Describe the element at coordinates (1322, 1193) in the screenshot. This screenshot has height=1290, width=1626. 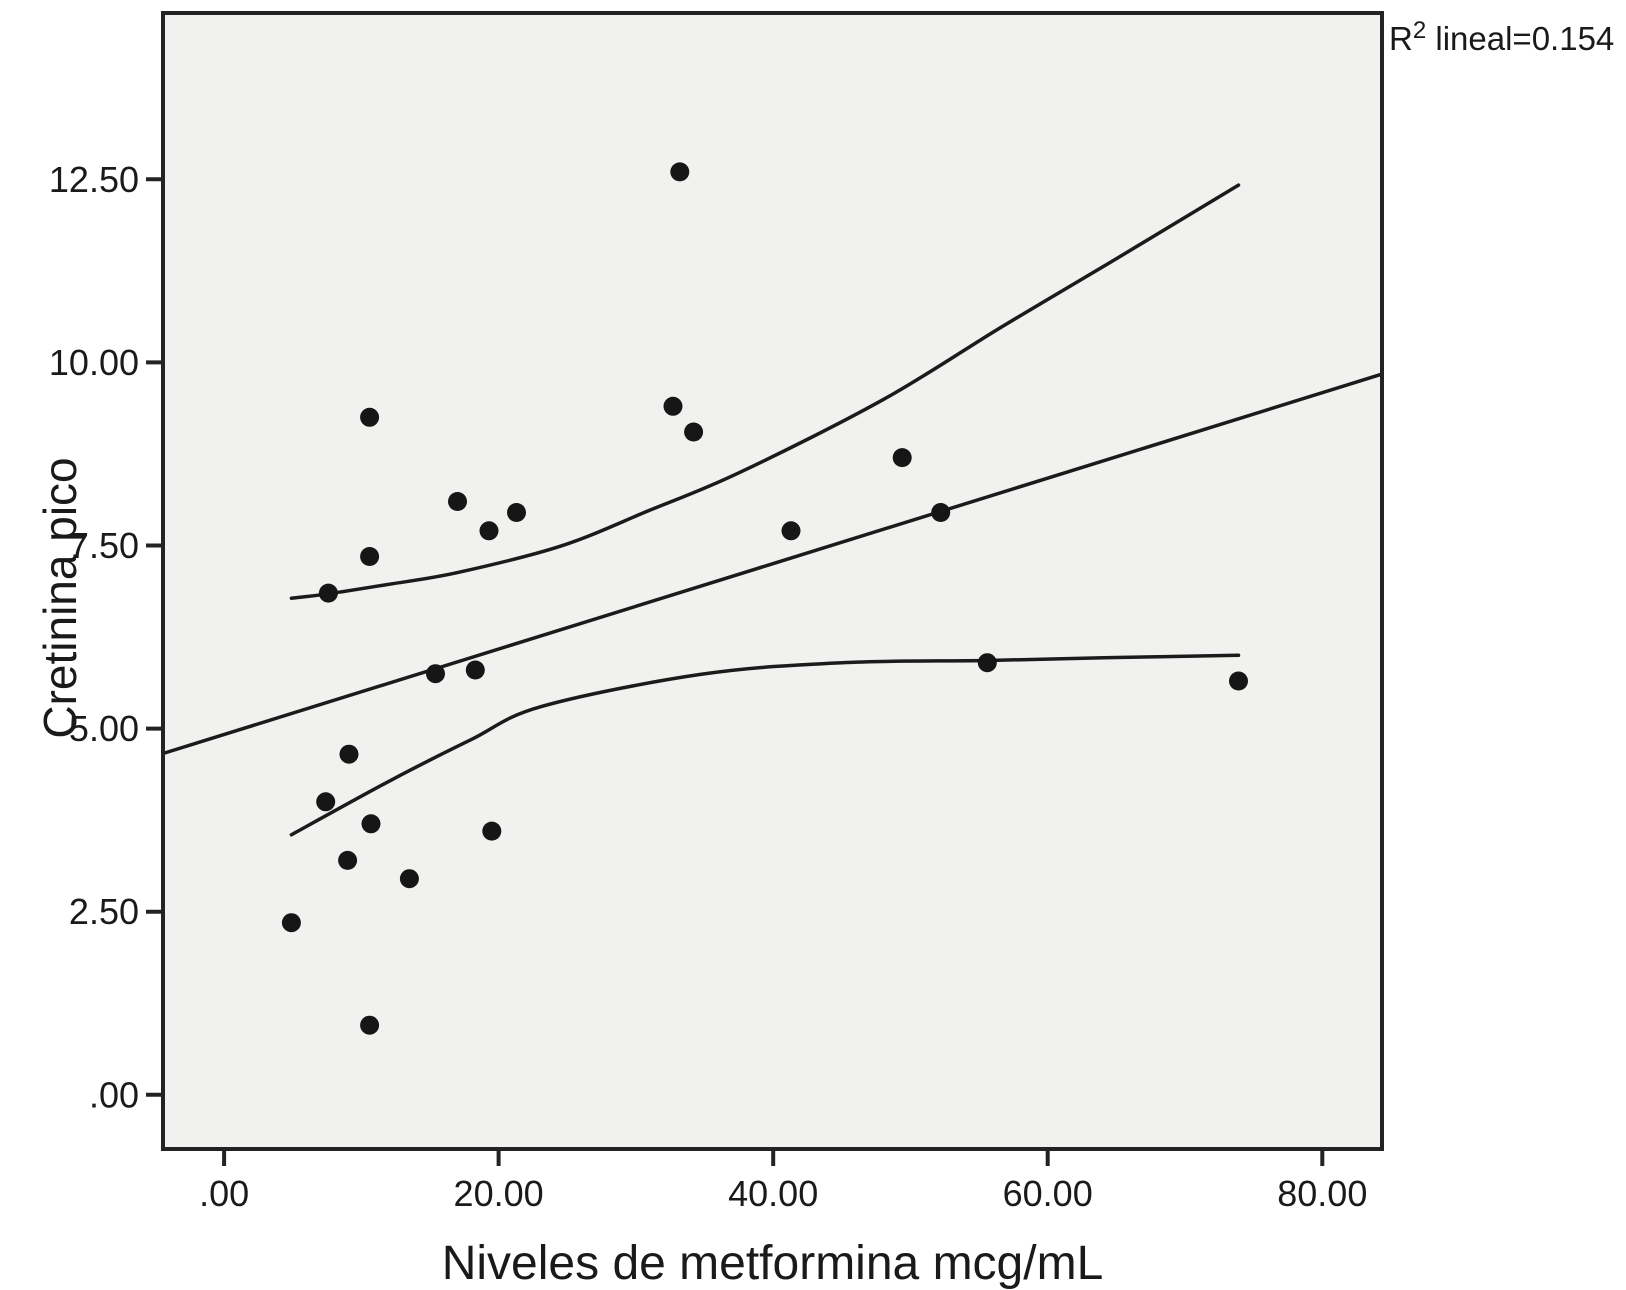
I see `x-tick-label: 80.00` at that location.